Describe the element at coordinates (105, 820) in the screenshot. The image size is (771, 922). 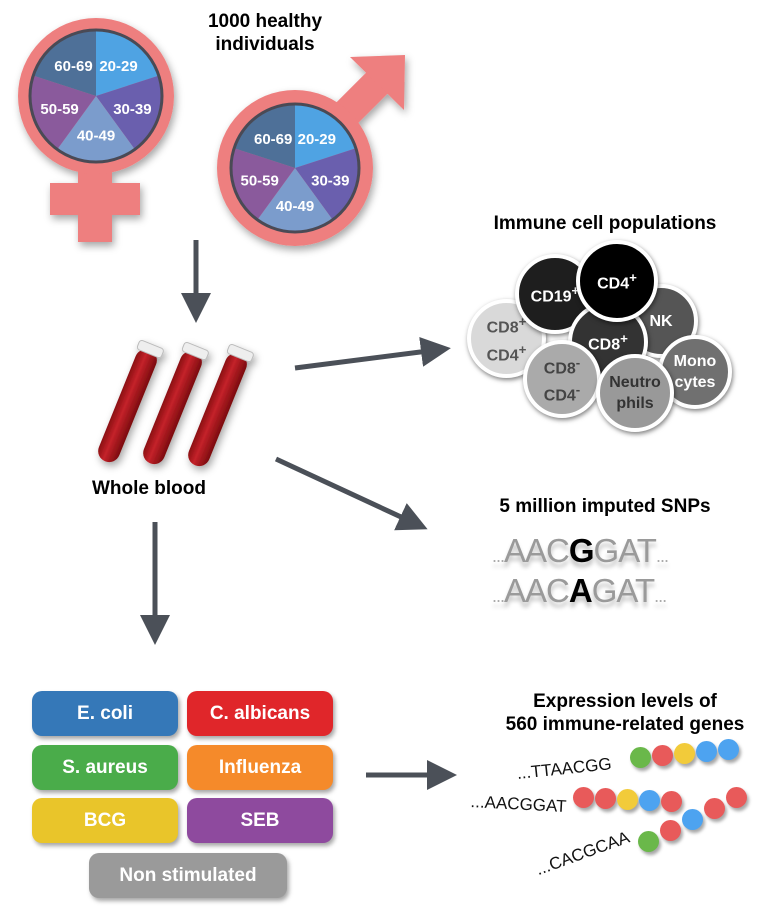
I see `stimulus-bcg: BCG` at that location.